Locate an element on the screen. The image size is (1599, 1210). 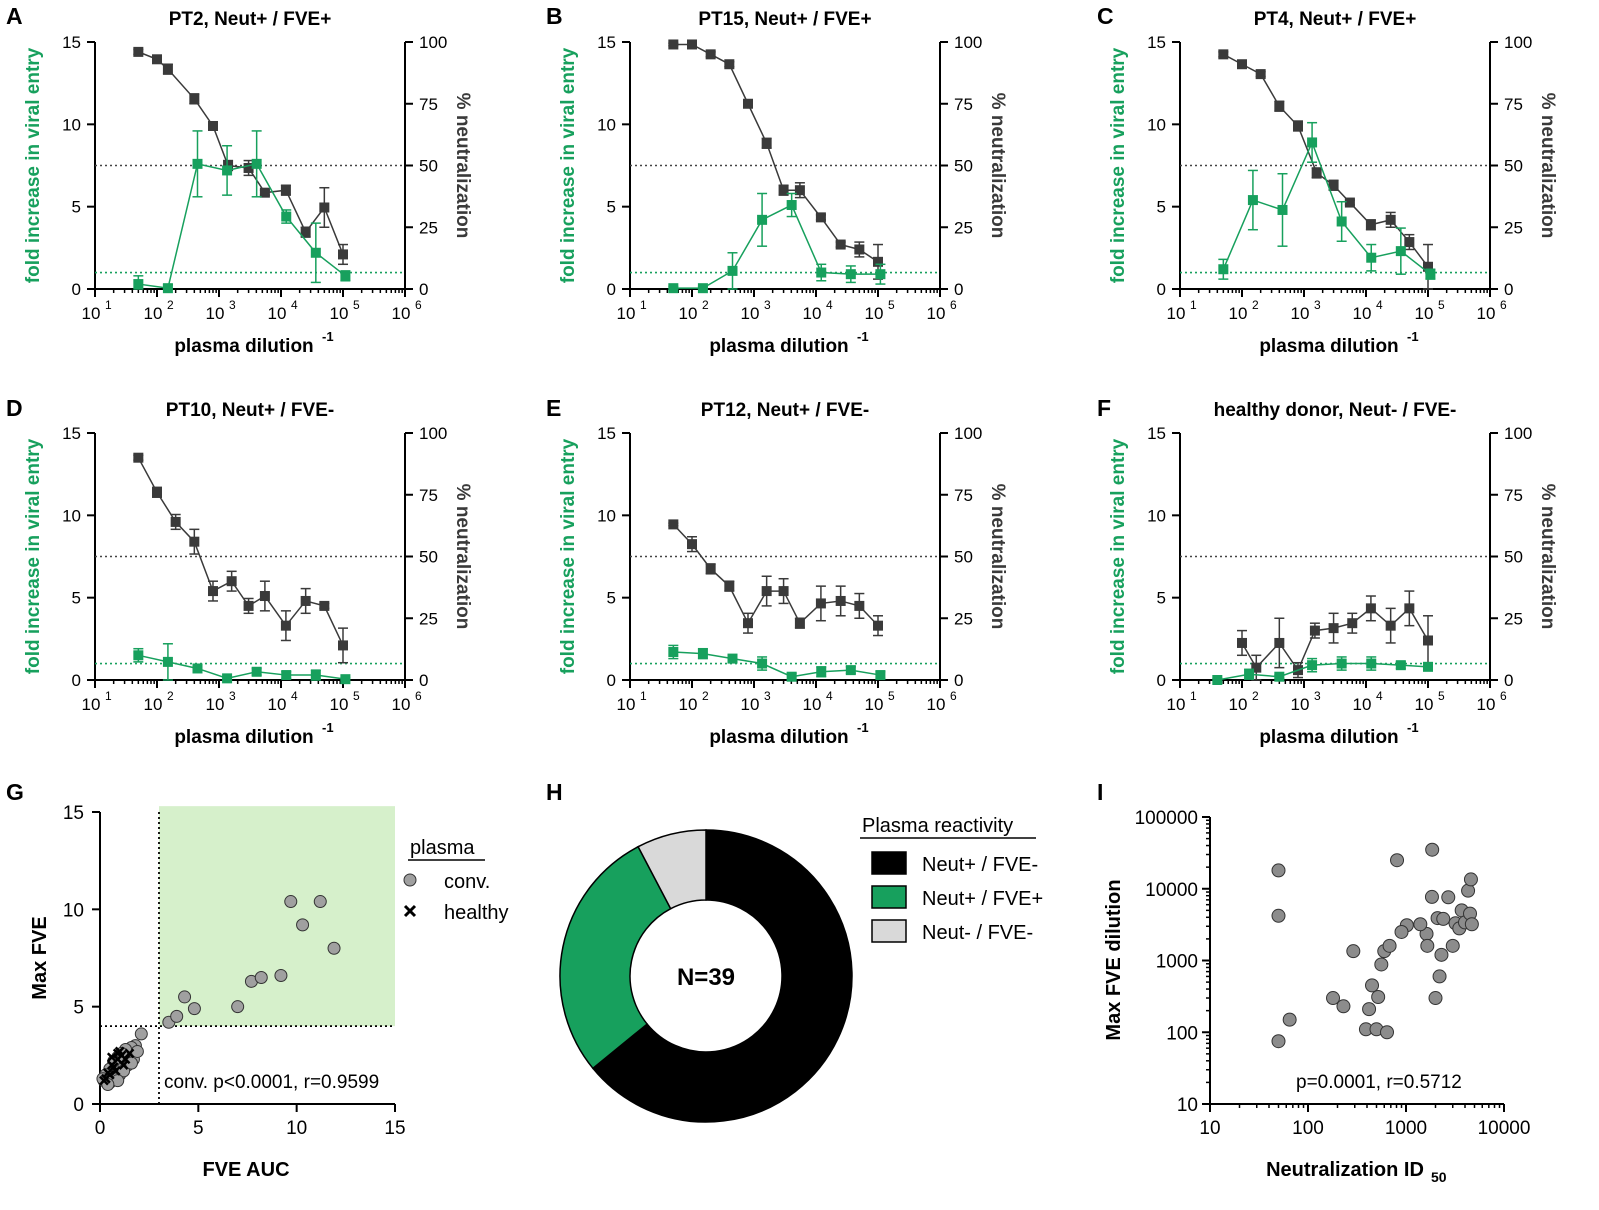
x-tick-label: 100 is located at coordinates (1308, 1128).